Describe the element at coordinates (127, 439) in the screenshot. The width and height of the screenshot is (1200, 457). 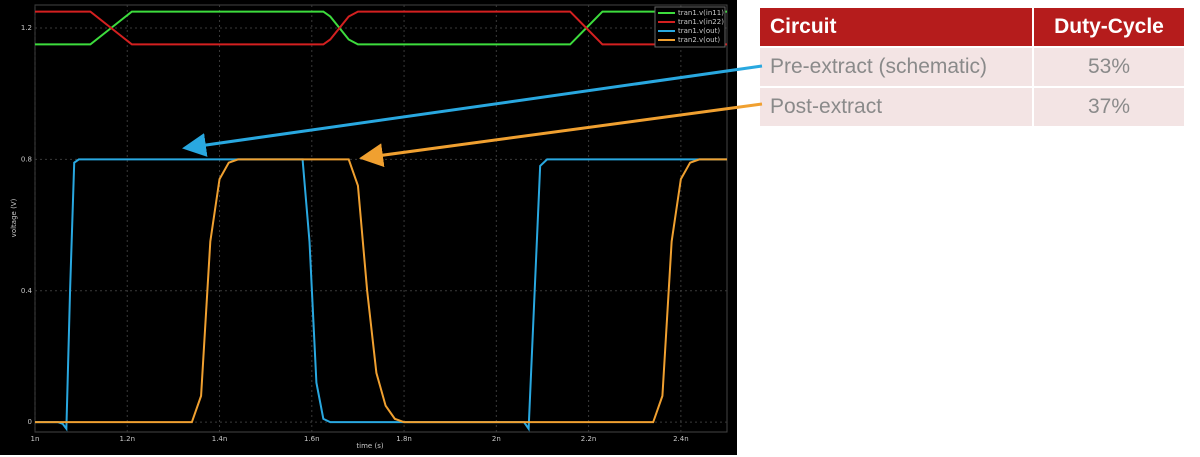
I see `x-tick-label: 1.2n` at that location.